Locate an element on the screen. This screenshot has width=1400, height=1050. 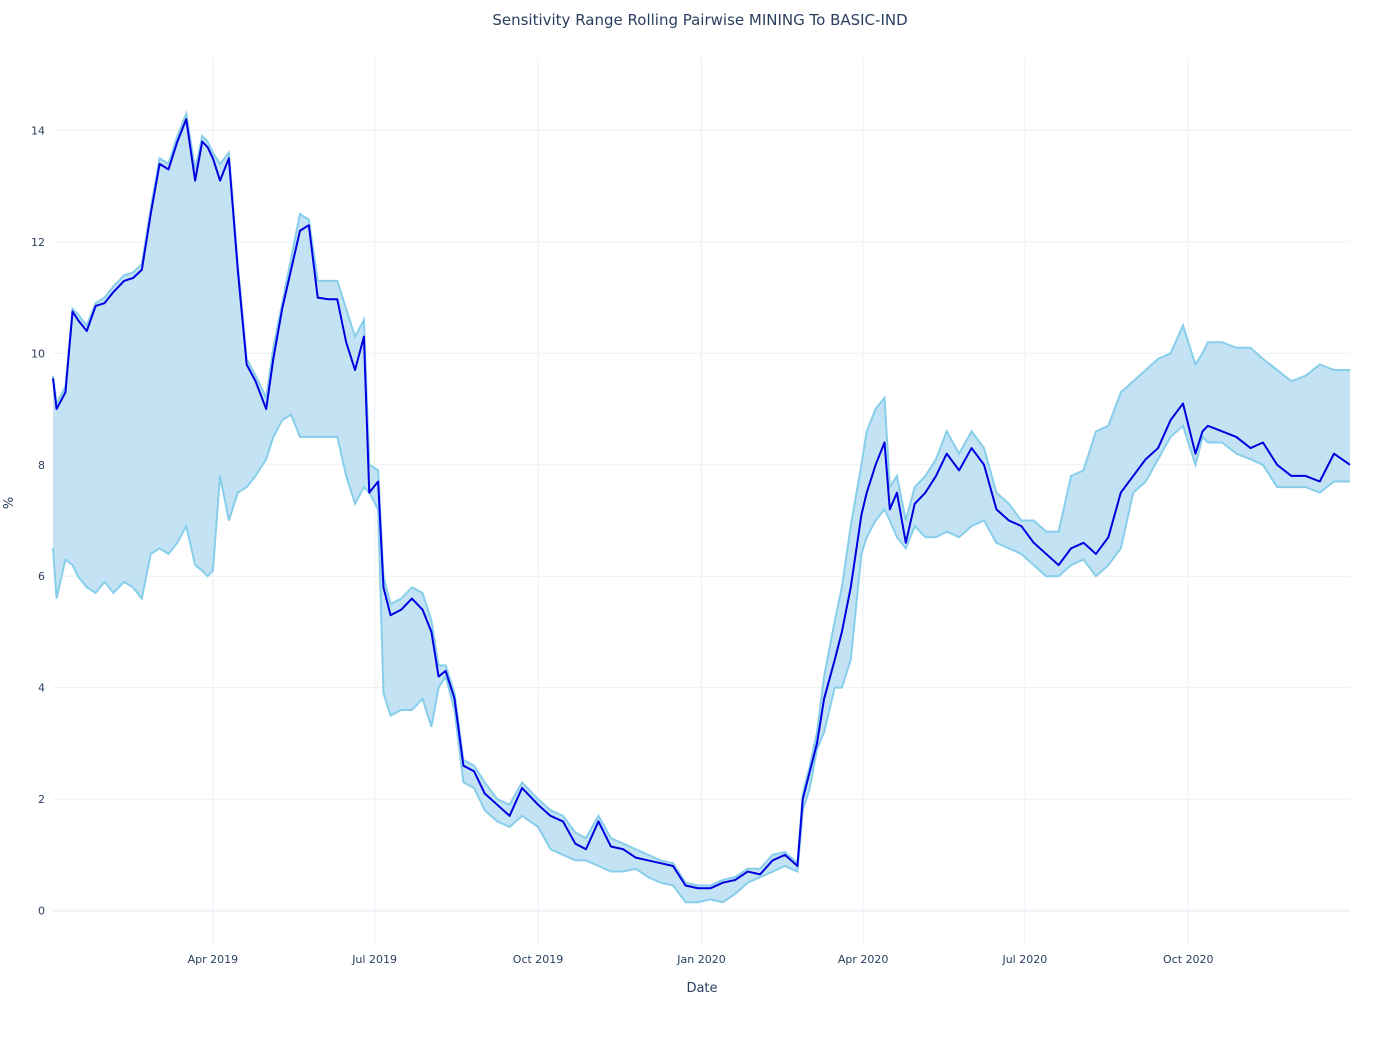
y-axis-ticks: 0 2 4 6 8 10 12 14 is located at coordinates (38, 520).